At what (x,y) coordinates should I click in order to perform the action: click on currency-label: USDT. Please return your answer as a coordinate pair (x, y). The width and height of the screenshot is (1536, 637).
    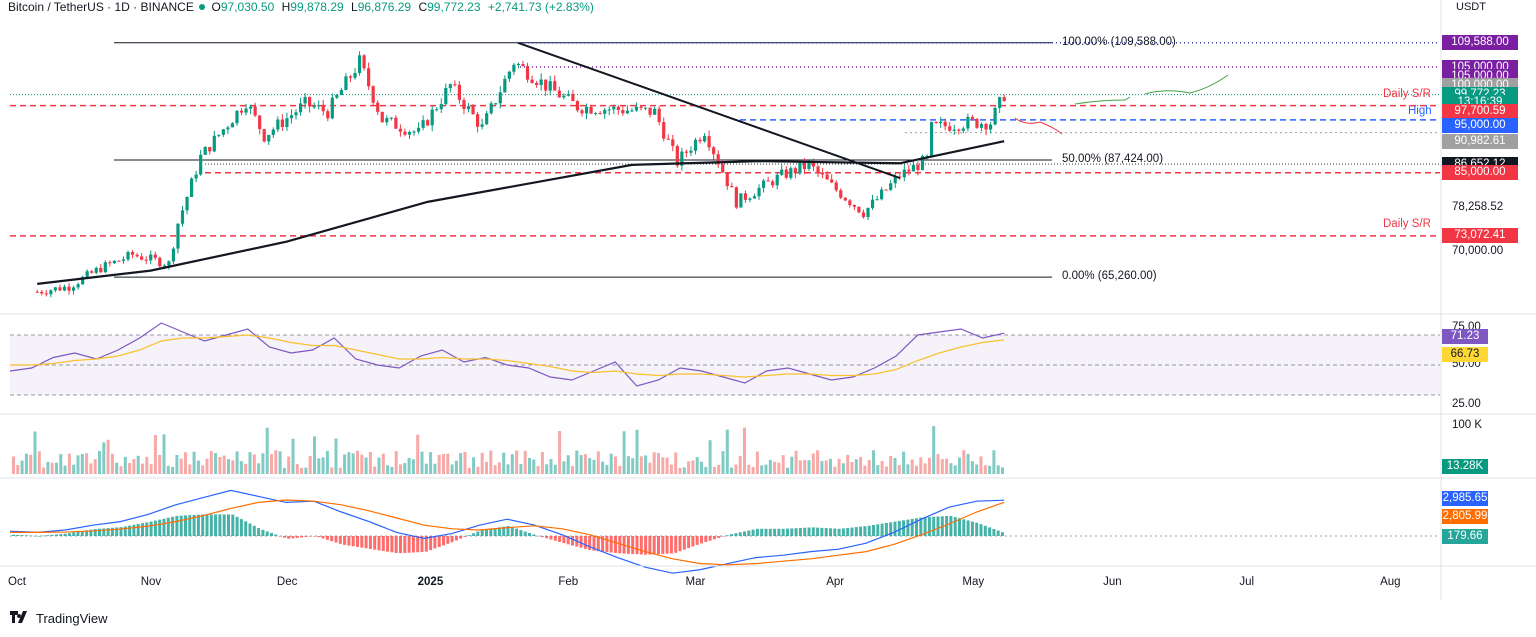
    Looking at the image, I should click on (1471, 7).